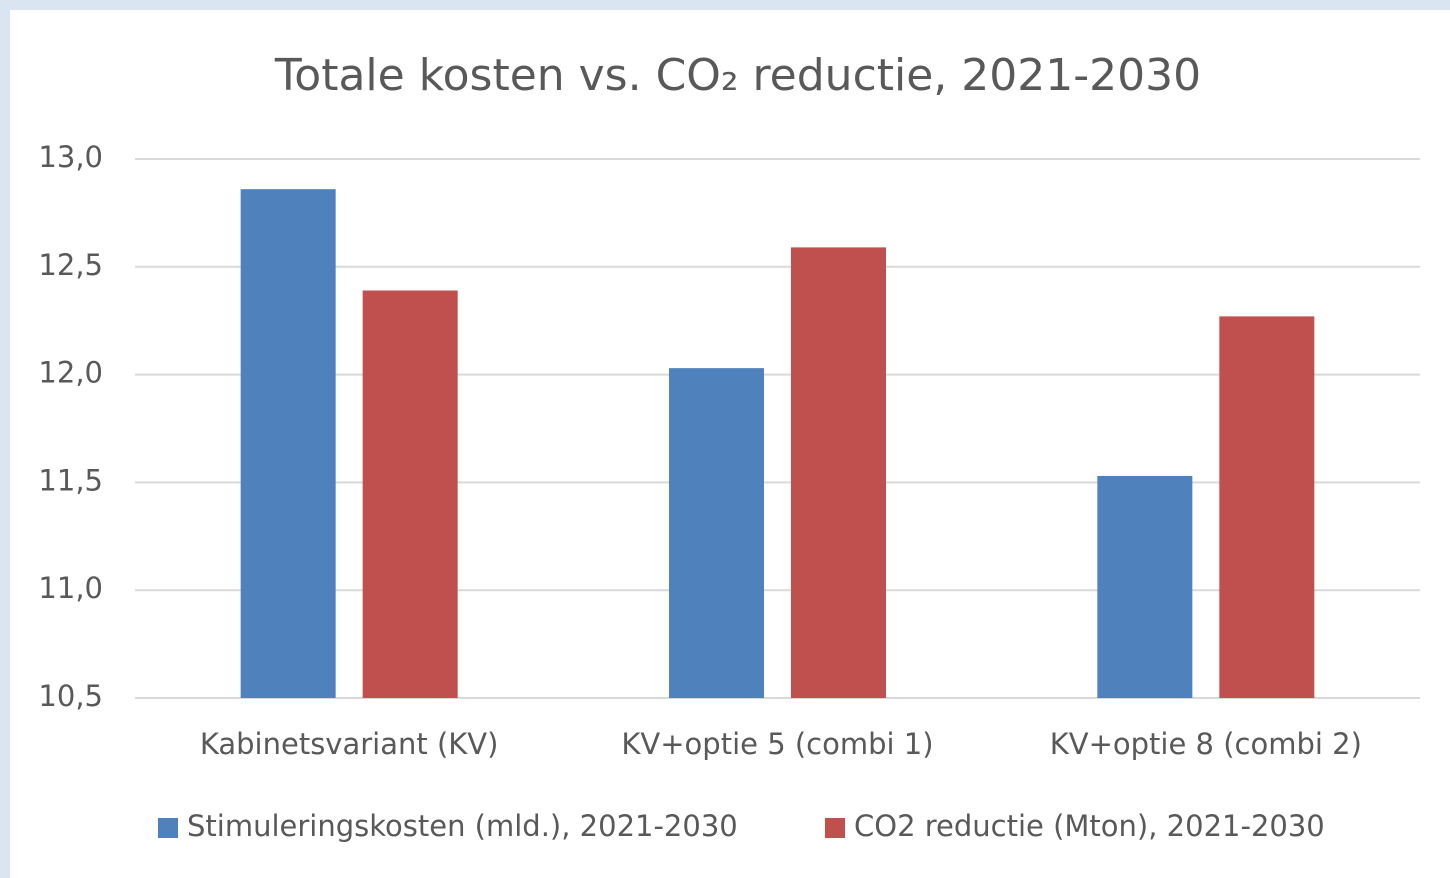 The image size is (1450, 878). What do you see at coordinates (70, 696) in the screenshot?
I see `y-tick-label: 10,5` at bounding box center [70, 696].